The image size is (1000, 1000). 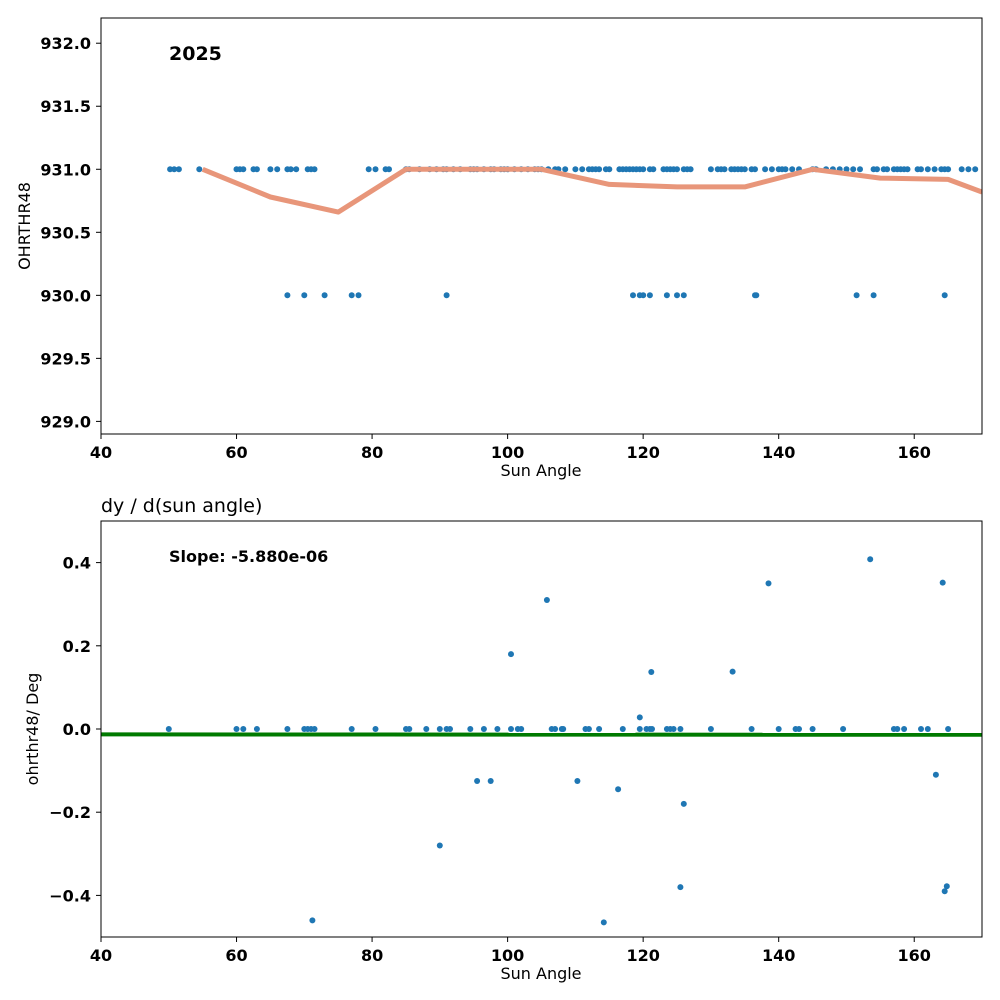 I want to click on top-y-tick-label: 931.0, so click(x=65, y=169).